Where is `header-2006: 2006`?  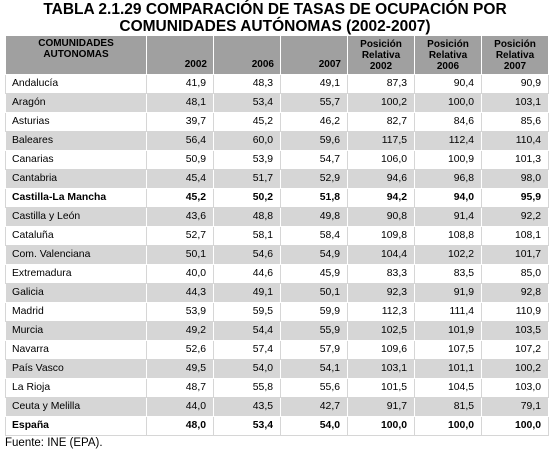 header-2006: 2006 is located at coordinates (247, 55).